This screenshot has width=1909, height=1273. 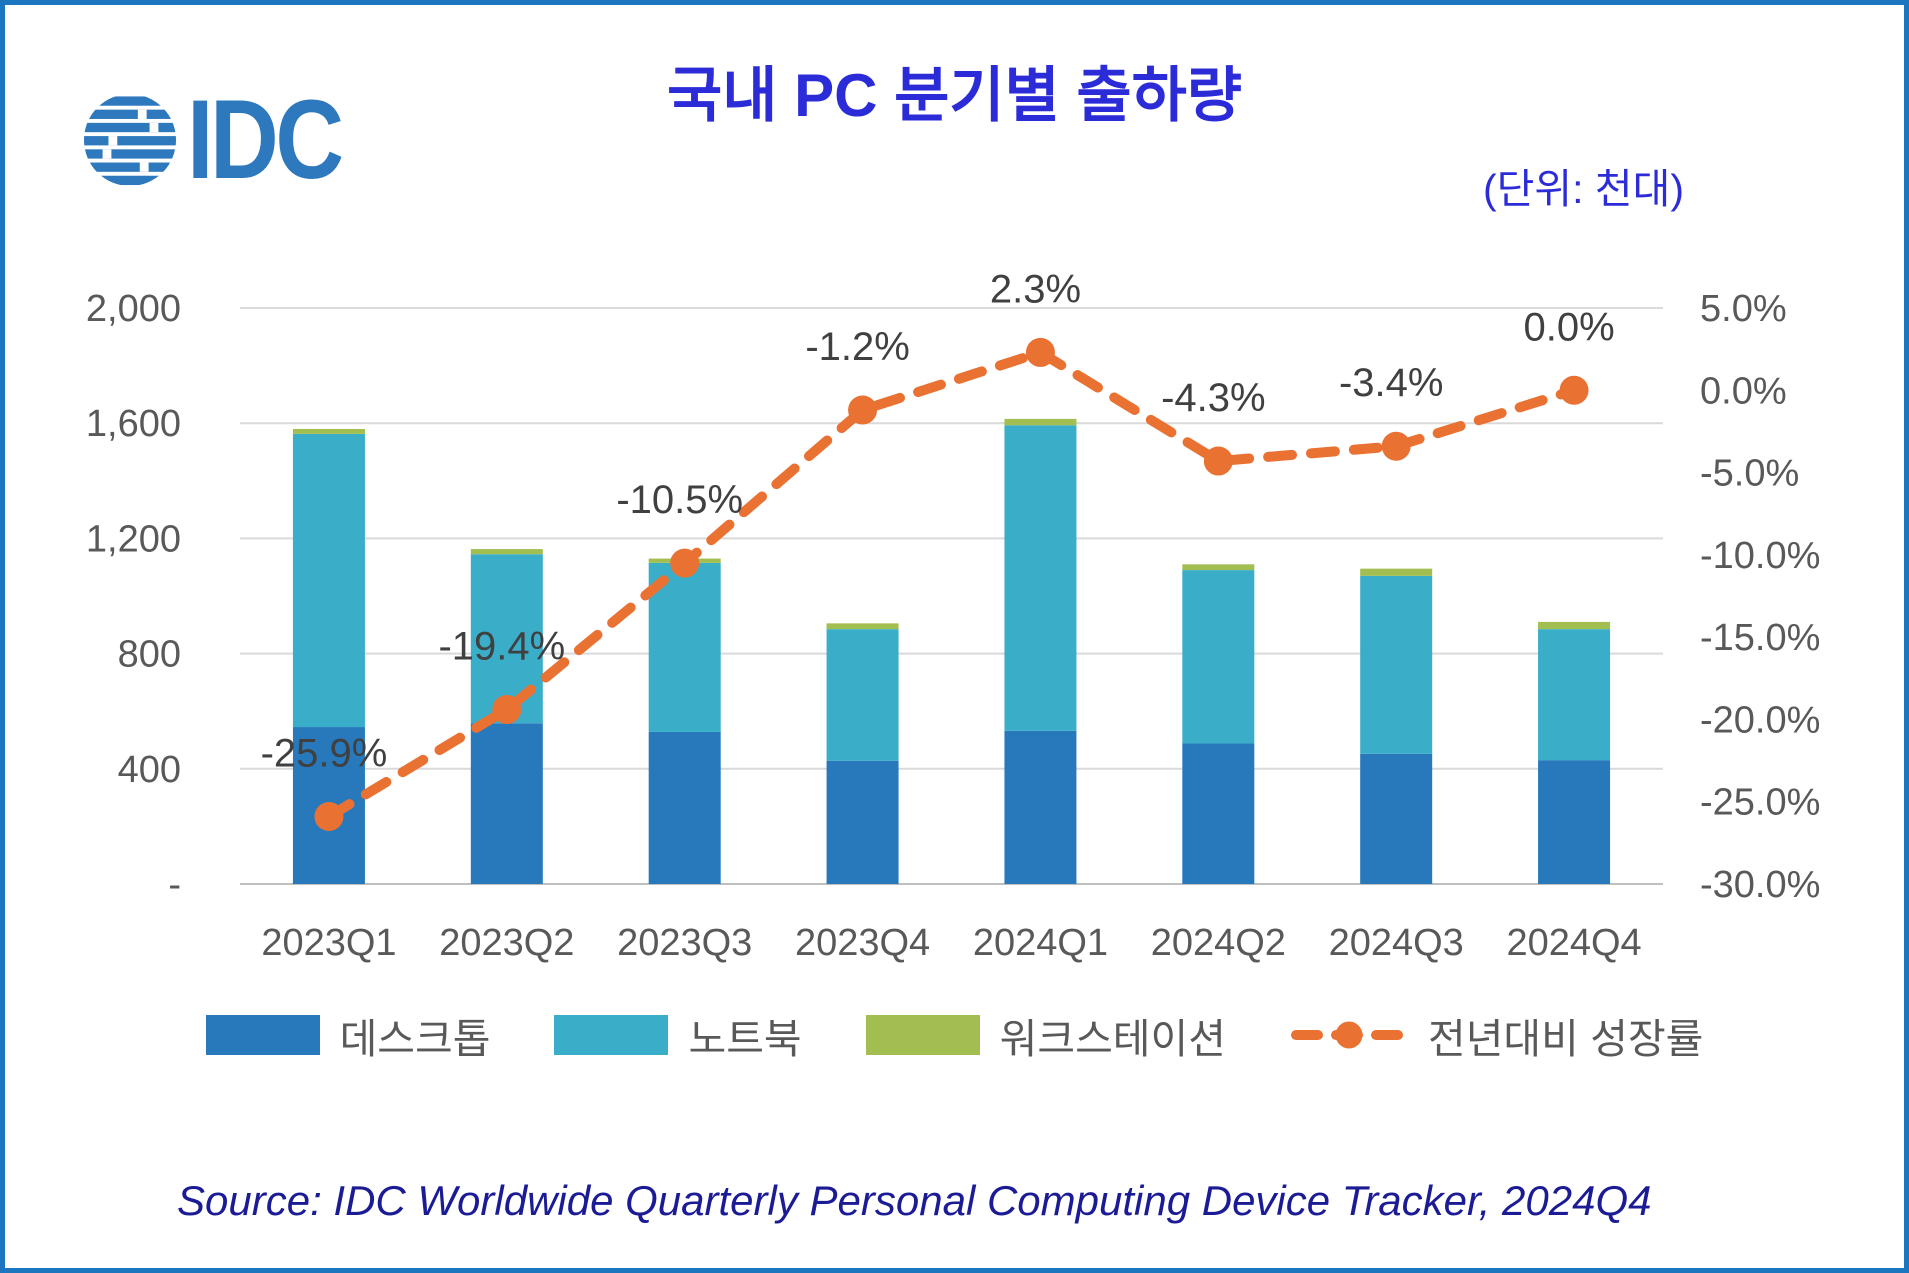 What do you see at coordinates (1583, 189) in the screenshot?
I see `unit-label: (단위: 천대)` at bounding box center [1583, 189].